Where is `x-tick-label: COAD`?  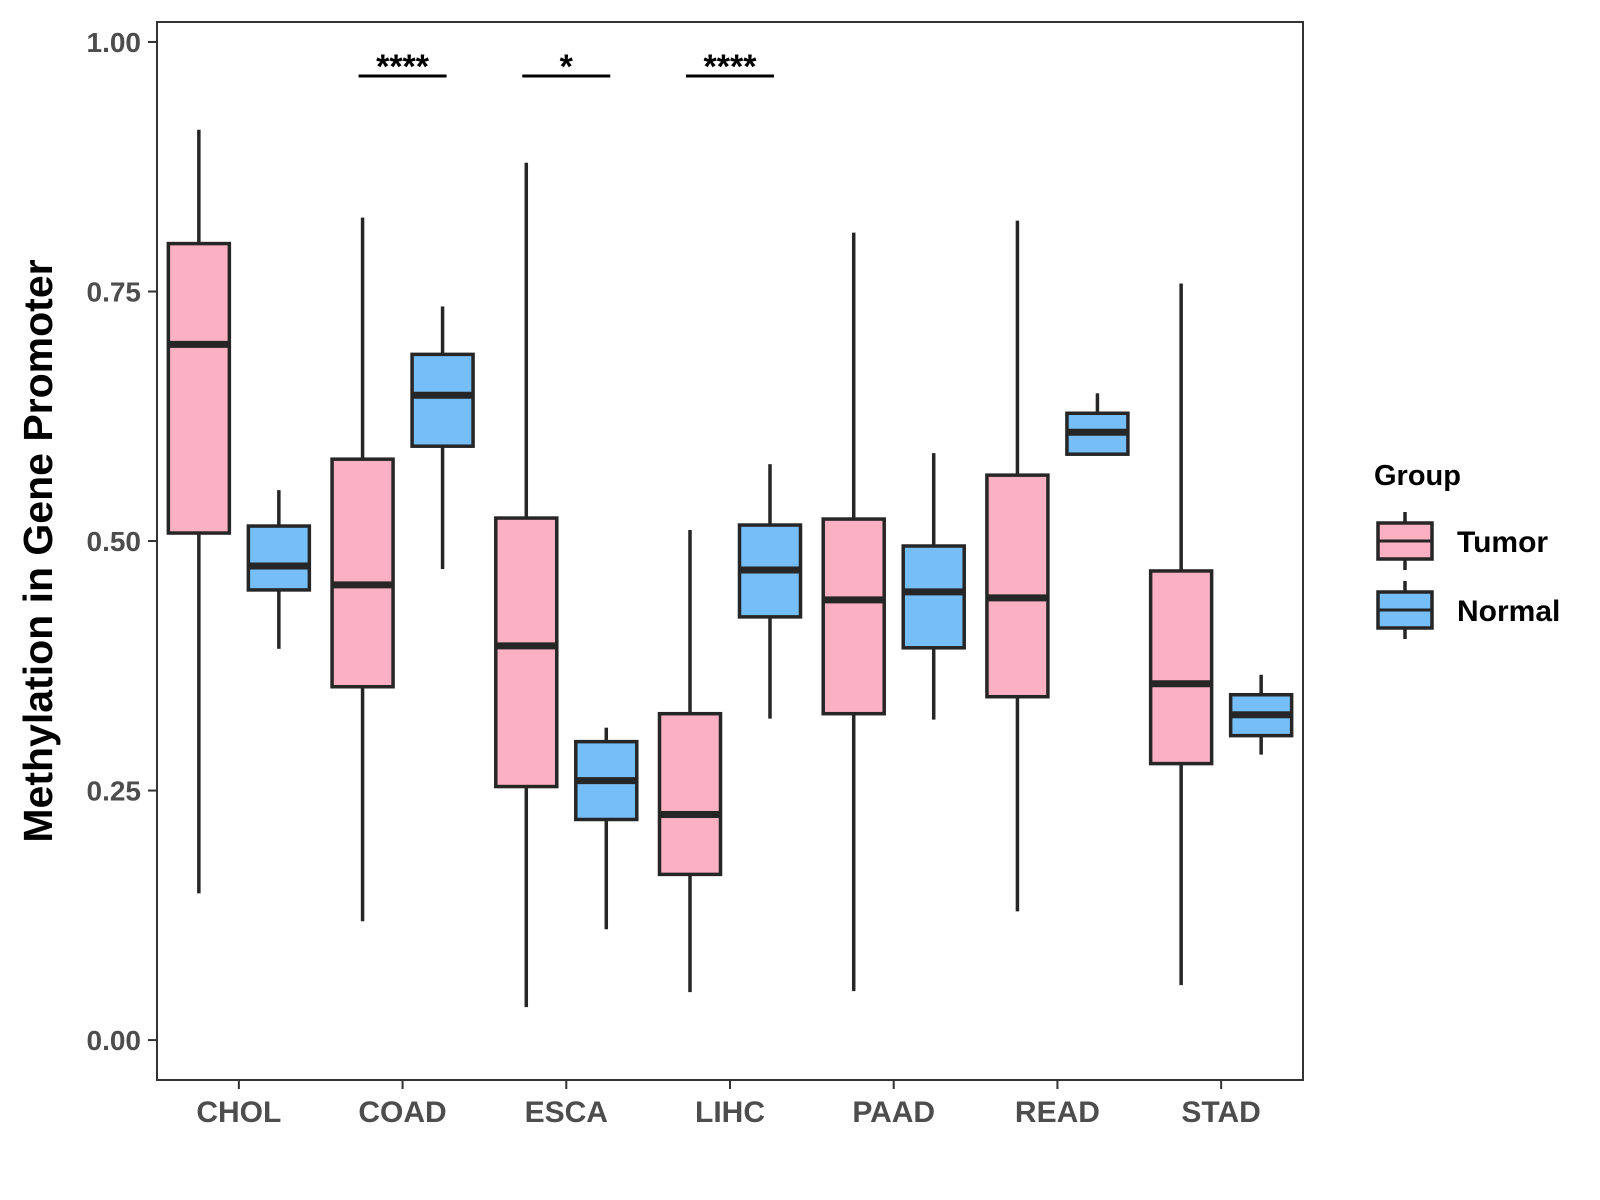 x-tick-label: COAD is located at coordinates (402, 1112).